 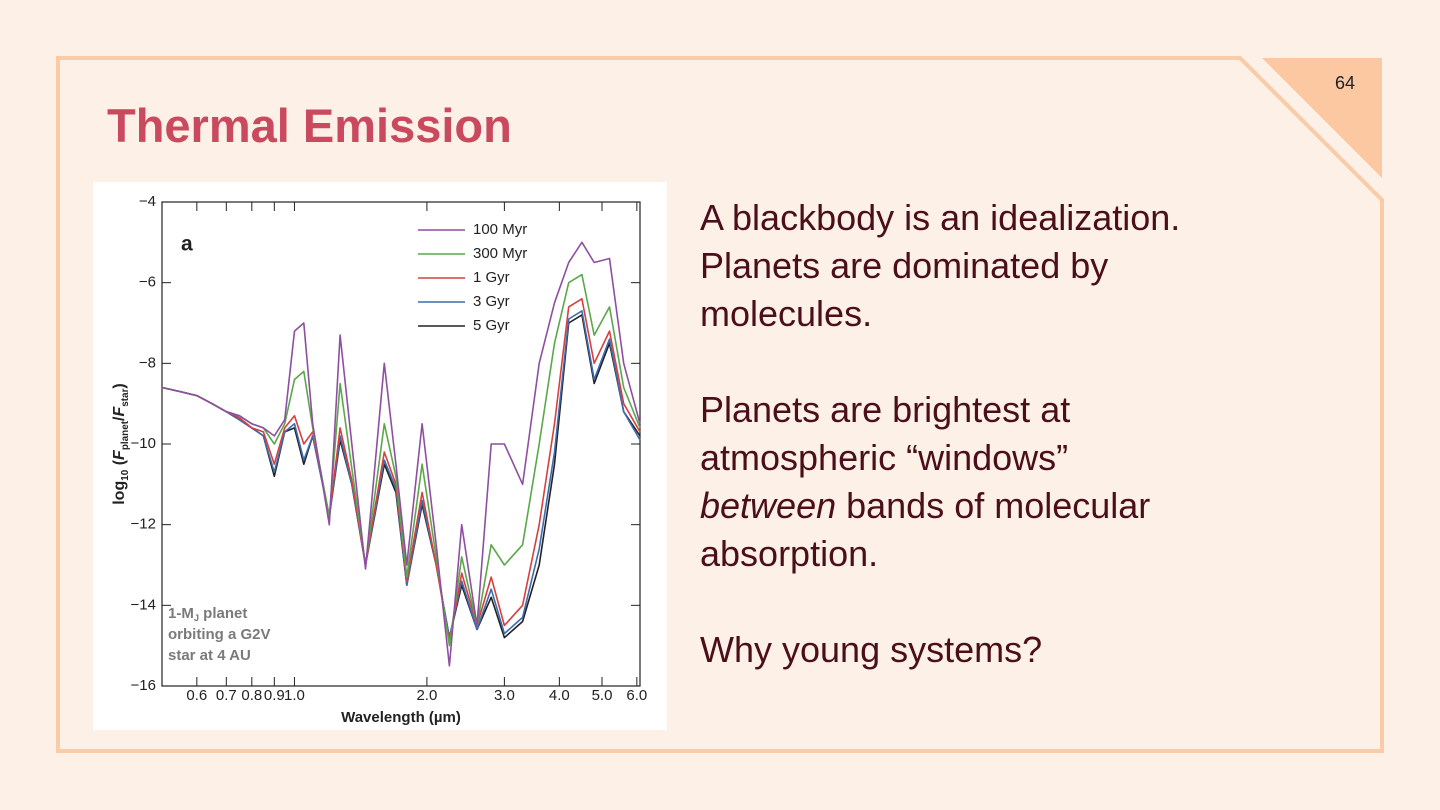 I want to click on x-tick-label: 0.8, so click(x=251, y=695).